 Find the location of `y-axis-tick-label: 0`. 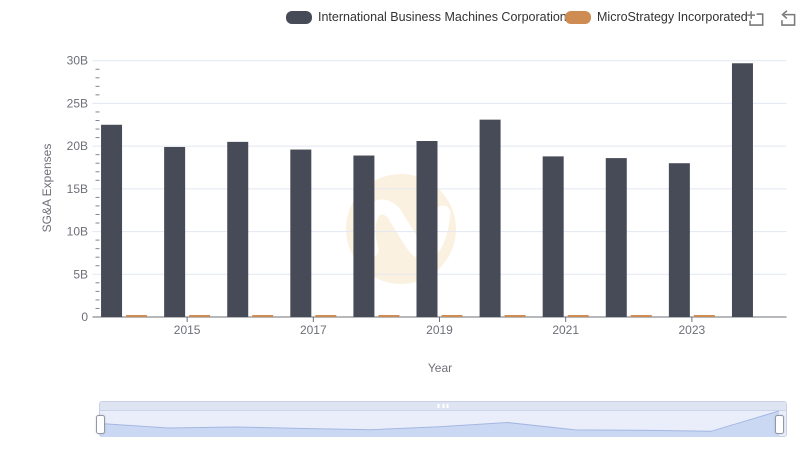

y-axis-tick-label: 0 is located at coordinates (84, 317).